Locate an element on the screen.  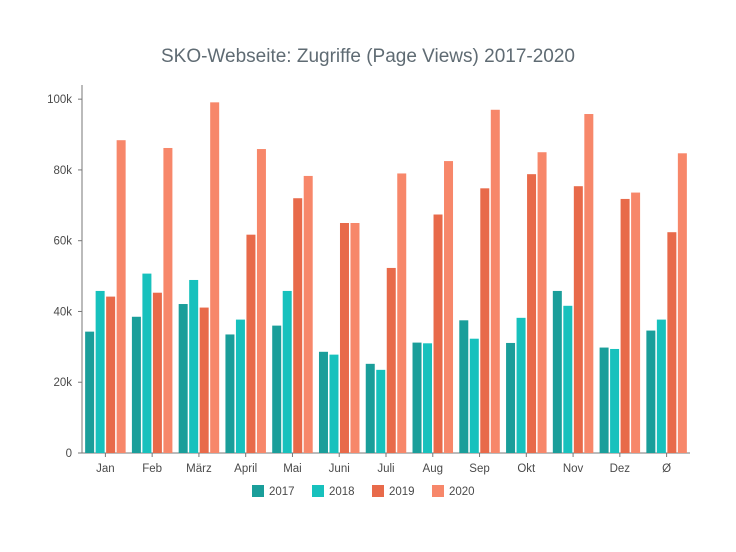
bar-2018-Feb is located at coordinates (147, 363).